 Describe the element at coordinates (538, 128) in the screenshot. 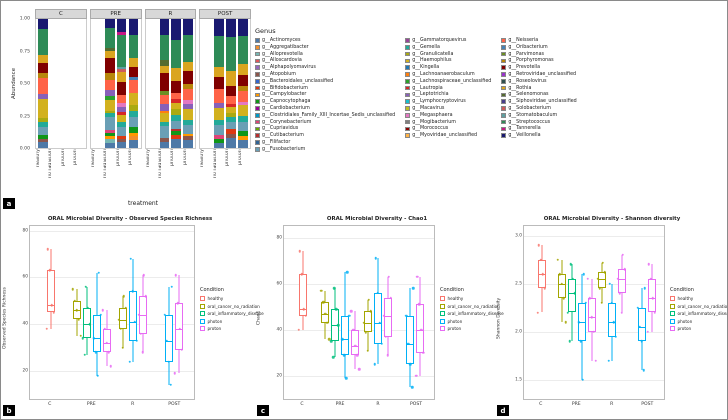

I see `genus-legend-item: g__Tannerella` at that location.